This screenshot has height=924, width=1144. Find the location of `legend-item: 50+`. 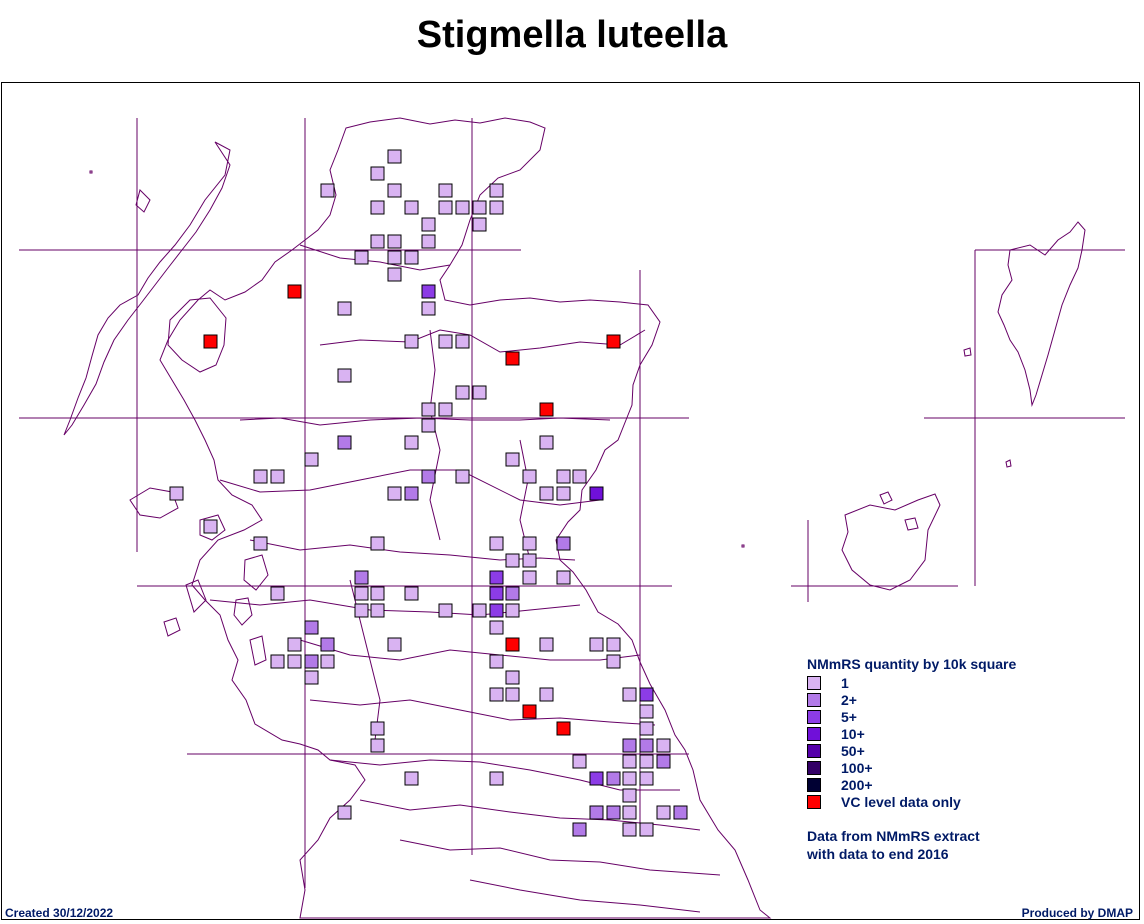

legend-item: 50+ is located at coordinates (911, 750).